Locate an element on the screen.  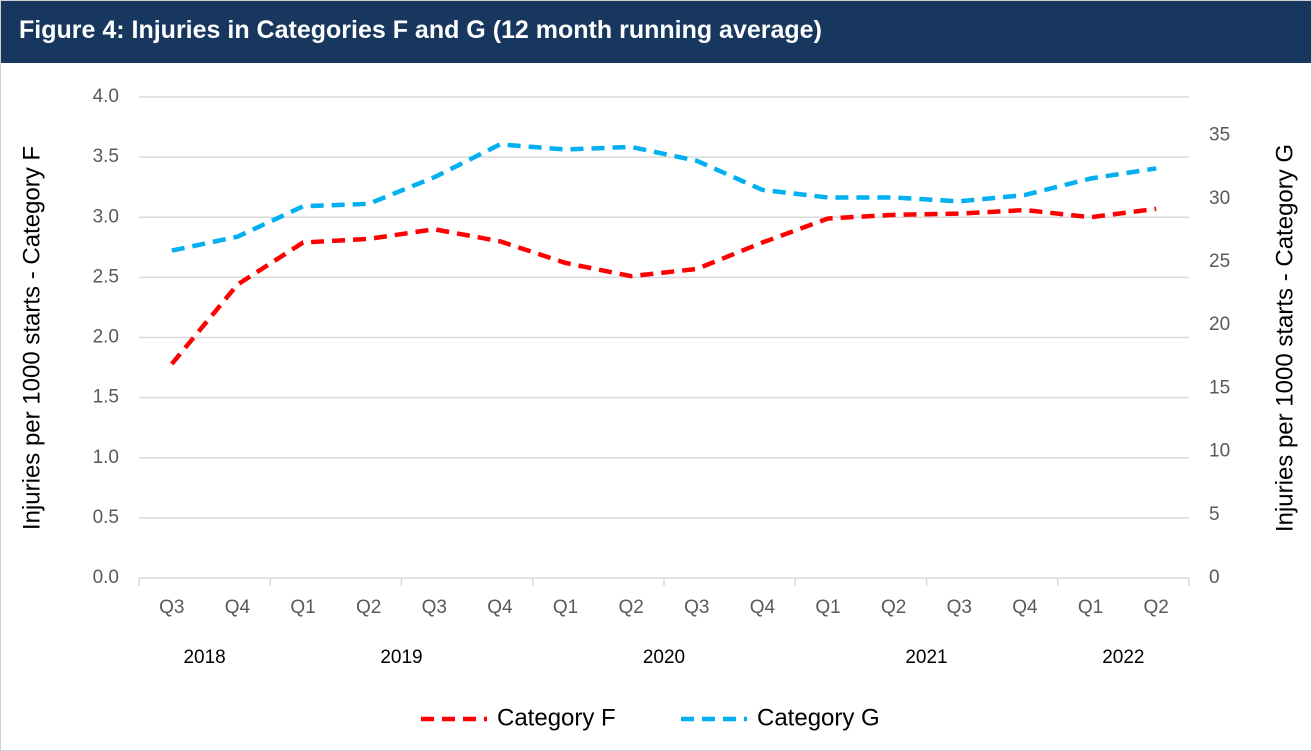
y-tick-label: 3.5 is located at coordinates (106, 156).